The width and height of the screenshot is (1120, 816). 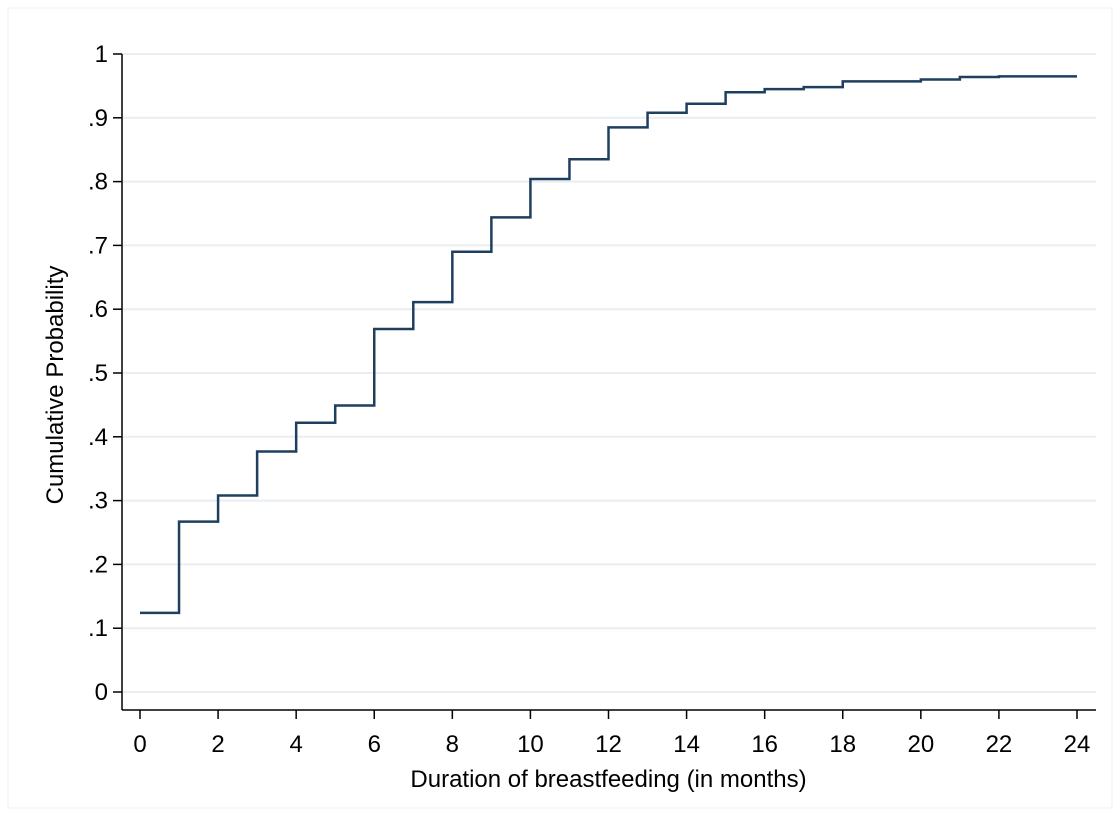 I want to click on y-tick-label: .2, so click(x=98, y=564).